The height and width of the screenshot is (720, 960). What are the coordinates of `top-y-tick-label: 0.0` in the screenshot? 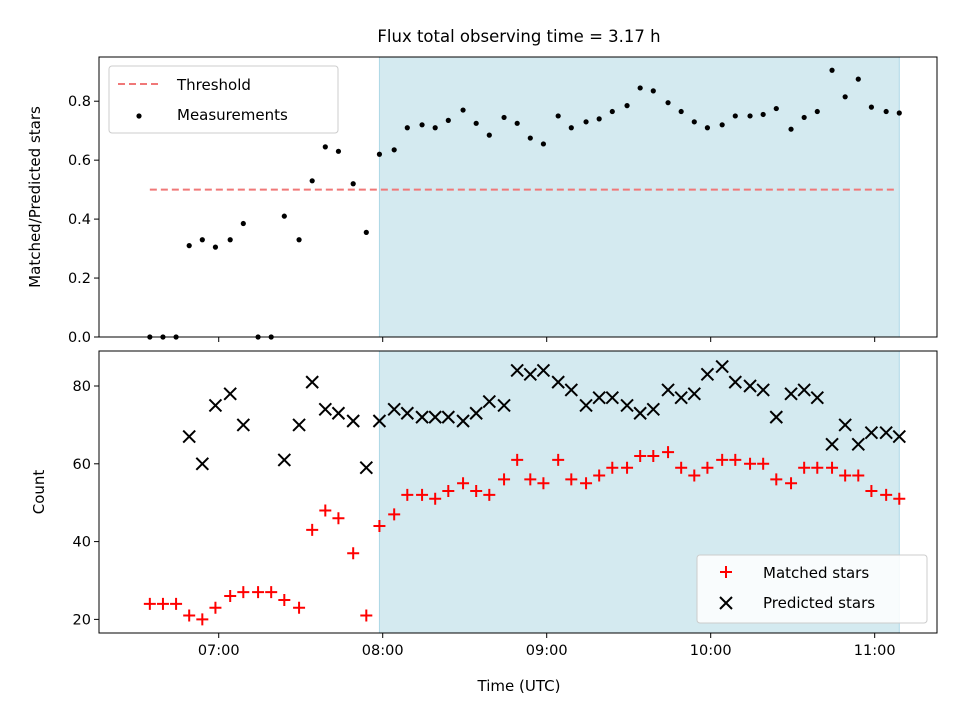 It's located at (79, 338).